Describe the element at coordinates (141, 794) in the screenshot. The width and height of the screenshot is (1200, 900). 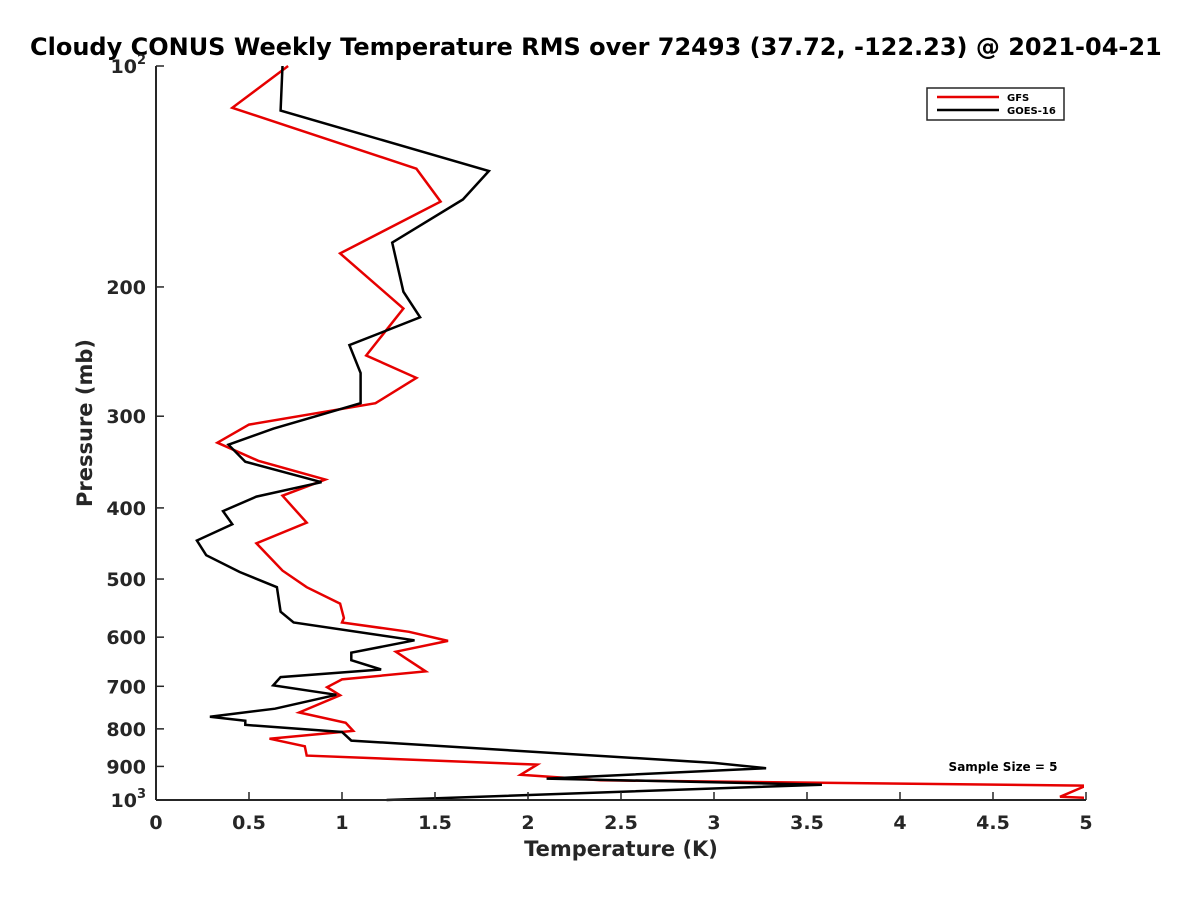
I see `y-tick-exponent: 3` at that location.